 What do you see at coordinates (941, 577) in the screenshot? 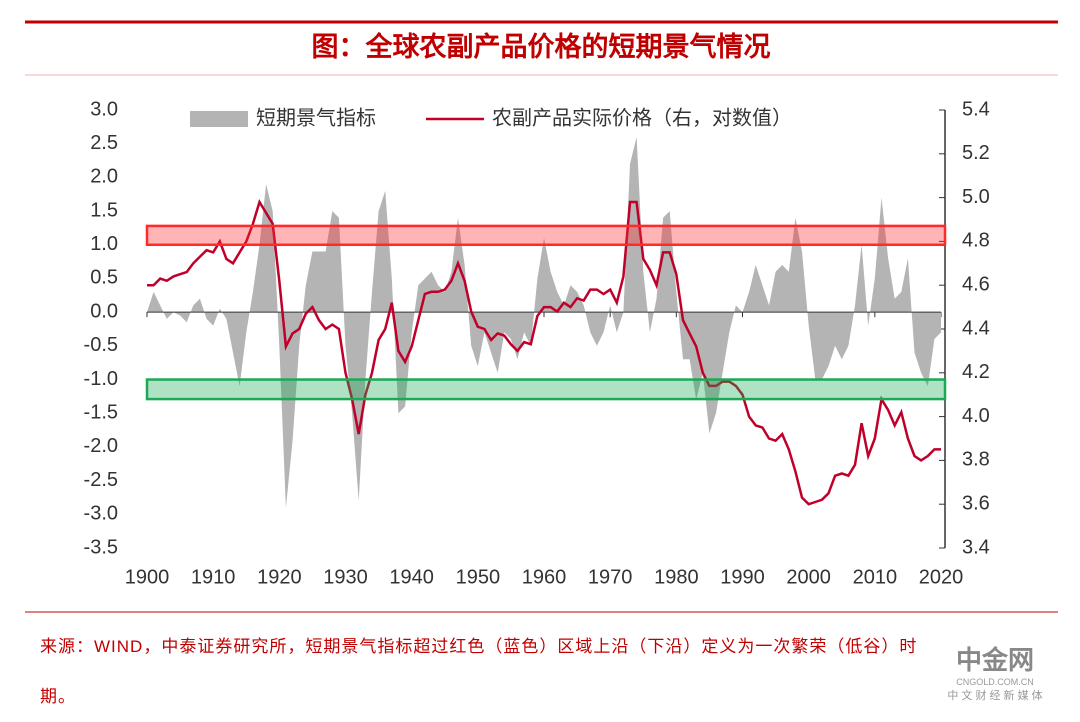
I see `x-tick-label: 2020` at bounding box center [941, 577].